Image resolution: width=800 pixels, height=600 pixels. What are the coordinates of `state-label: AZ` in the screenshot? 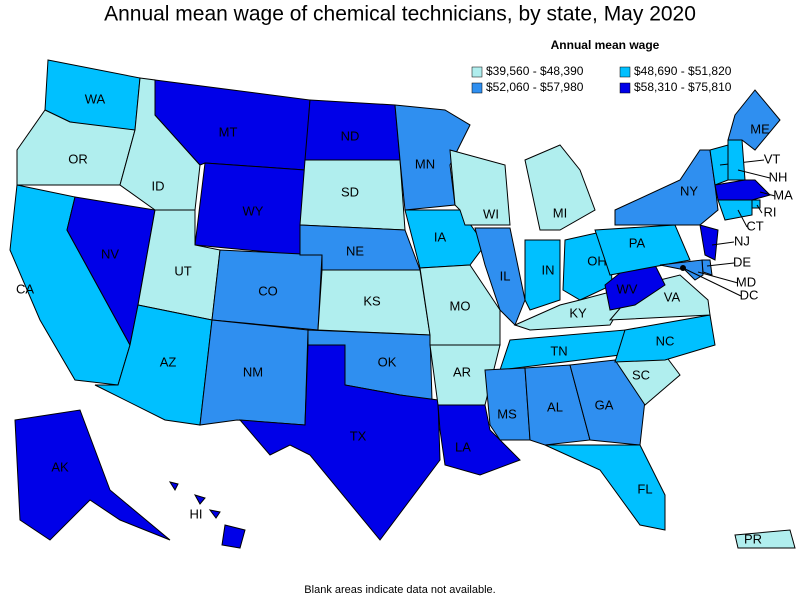 It's located at (168, 361).